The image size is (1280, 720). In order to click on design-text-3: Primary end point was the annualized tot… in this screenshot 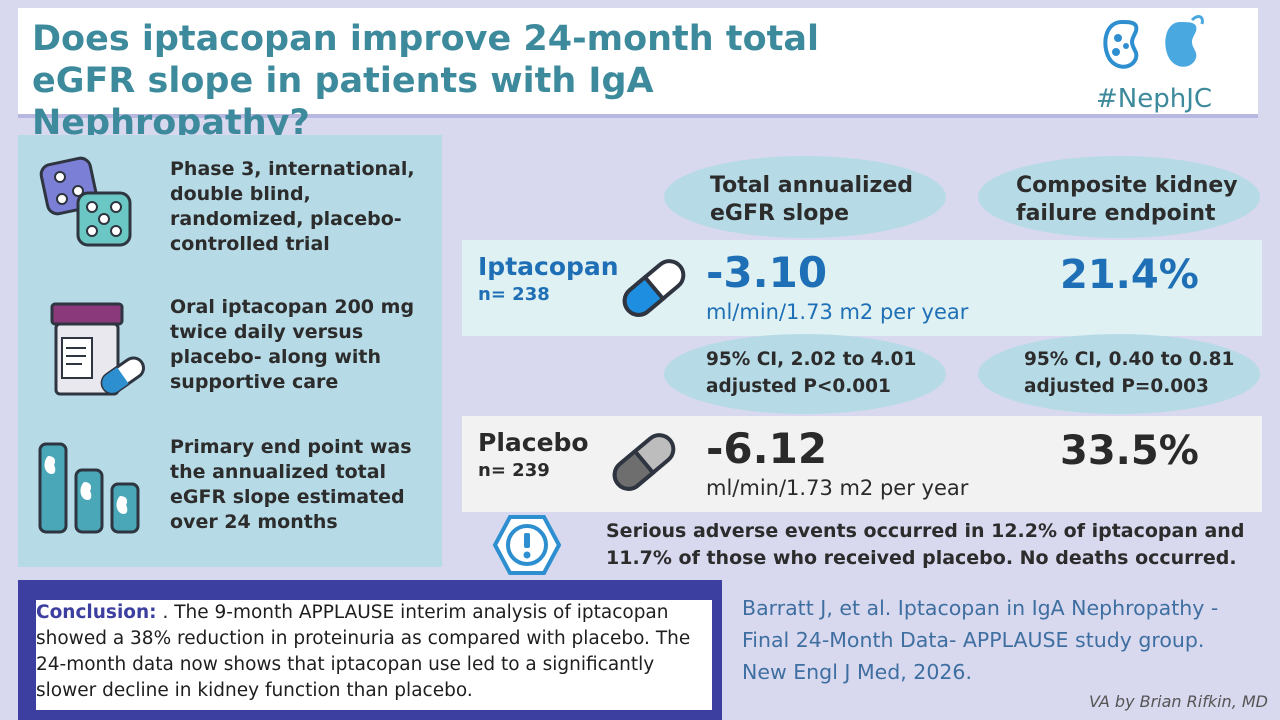, I will do `click(291, 484)`.